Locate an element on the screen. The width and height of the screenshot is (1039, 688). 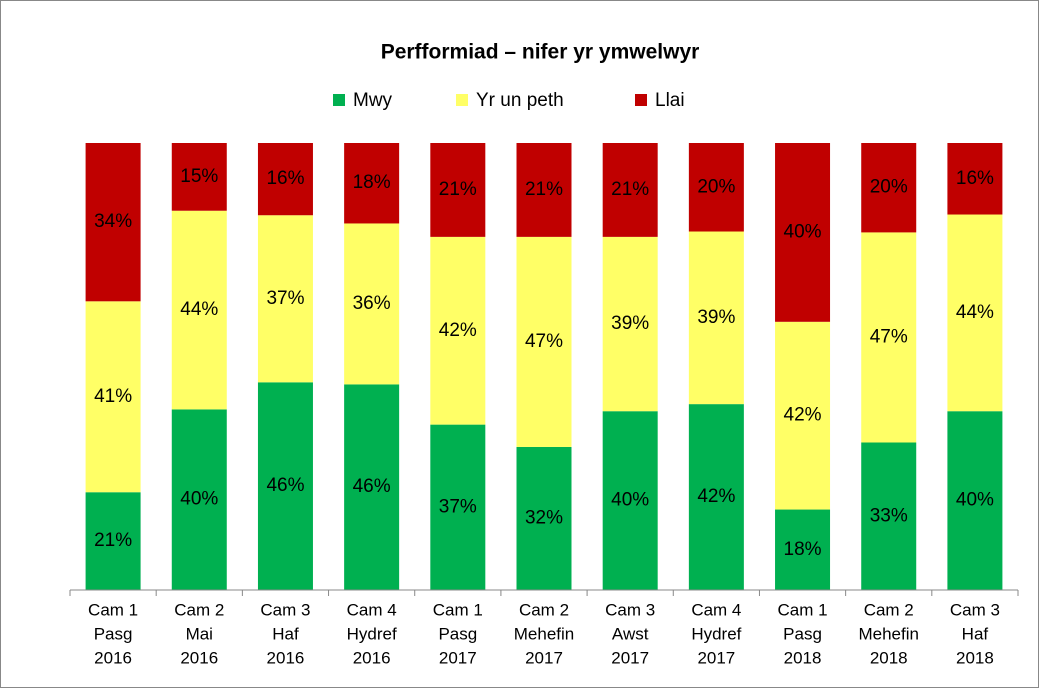
legend-label: Yr un peth is located at coordinates (520, 100).